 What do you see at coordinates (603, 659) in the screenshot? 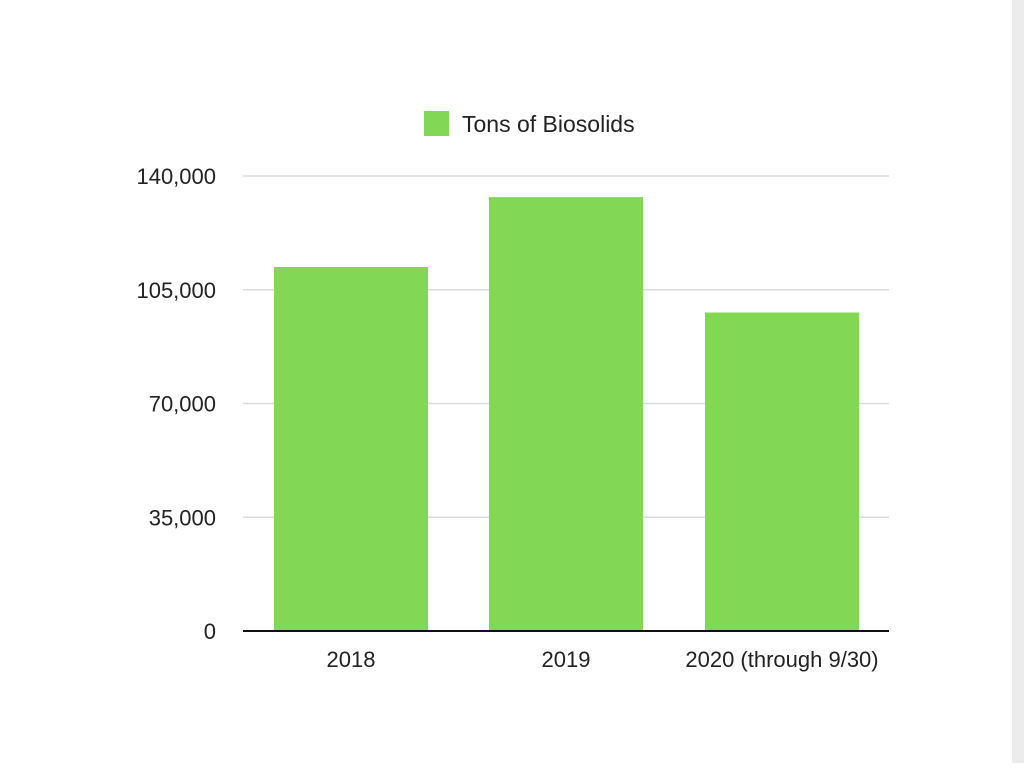
I see `x-axis-labels: 2018 2019 2020 (through 9/30)` at bounding box center [603, 659].